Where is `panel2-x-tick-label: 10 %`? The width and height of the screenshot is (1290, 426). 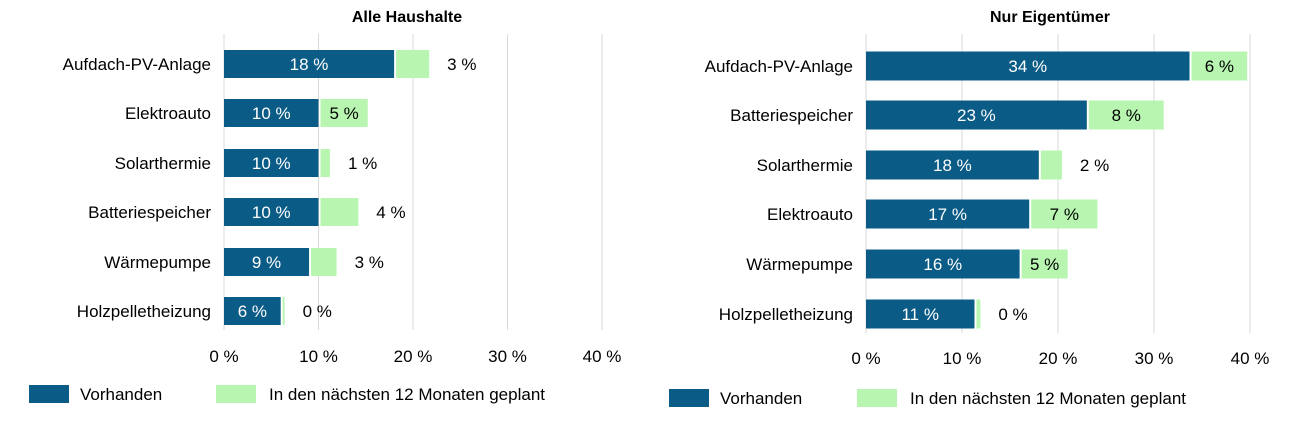 panel2-x-tick-label: 10 % is located at coordinates (962, 358).